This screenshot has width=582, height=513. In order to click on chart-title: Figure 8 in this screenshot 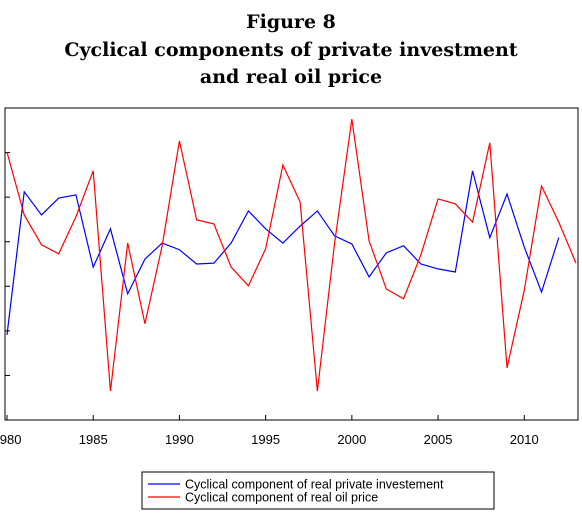, I will do `click(291, 22)`.